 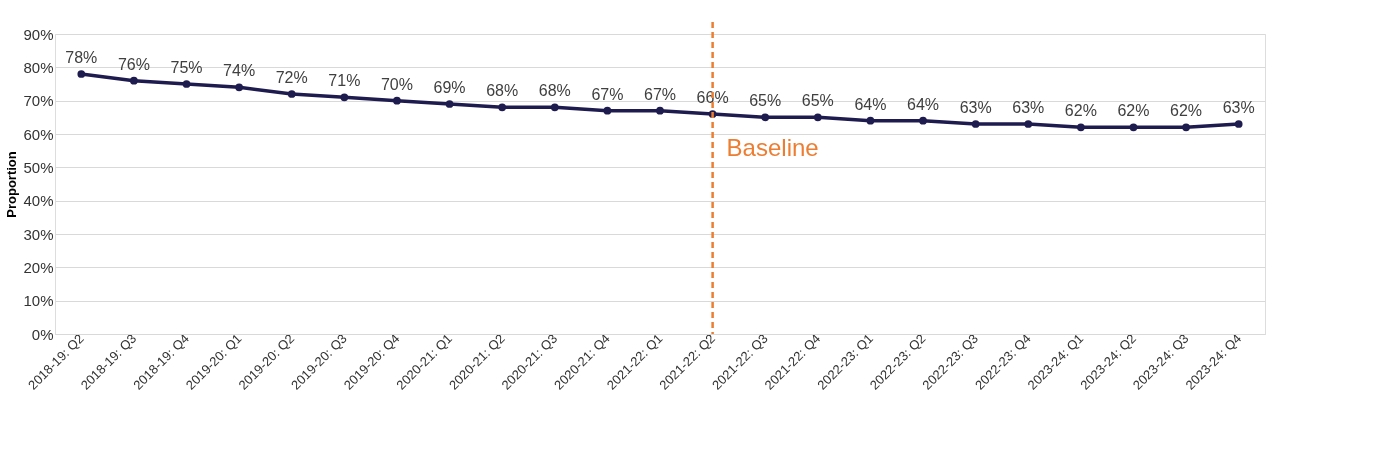 I want to click on data-label: 69%, so click(x=449, y=87).